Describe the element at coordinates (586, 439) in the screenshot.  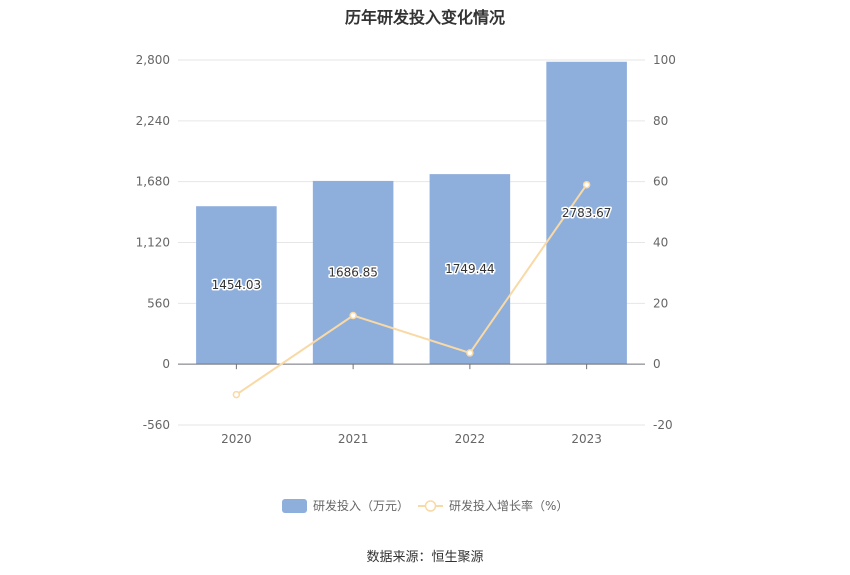
I see `x-tick-label: 2023` at that location.